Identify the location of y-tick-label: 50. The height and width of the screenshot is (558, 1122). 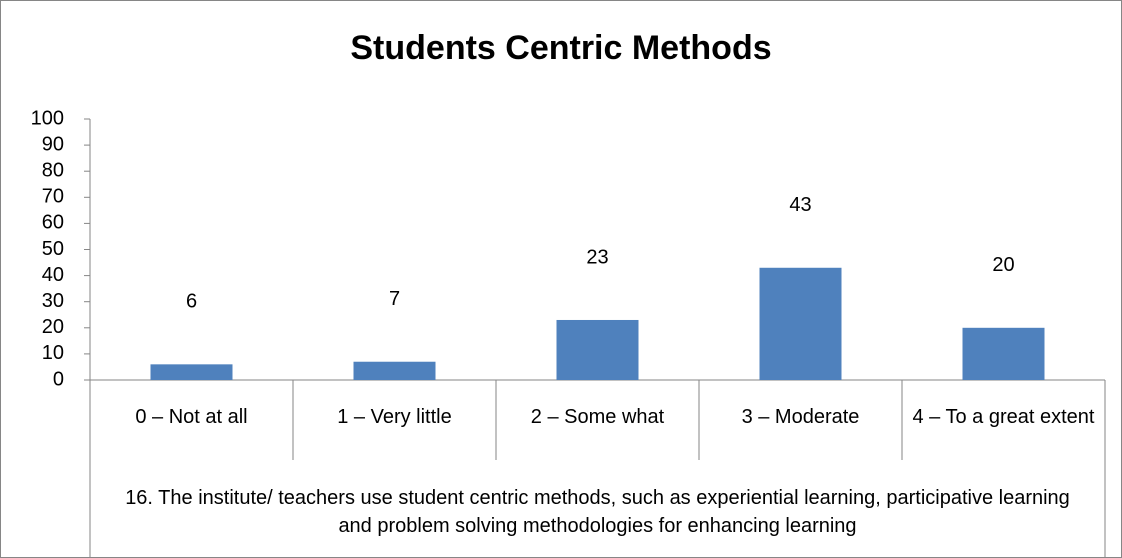
(53, 249).